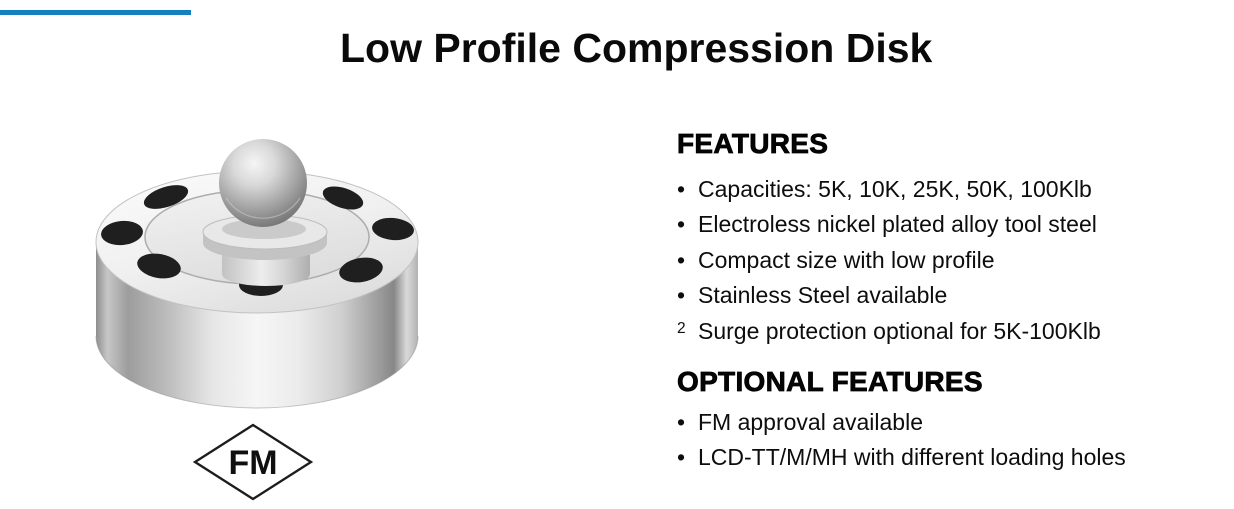 Image resolution: width=1234 pixels, height=509 pixels. I want to click on fm-approval-badge: FM, so click(253, 462).